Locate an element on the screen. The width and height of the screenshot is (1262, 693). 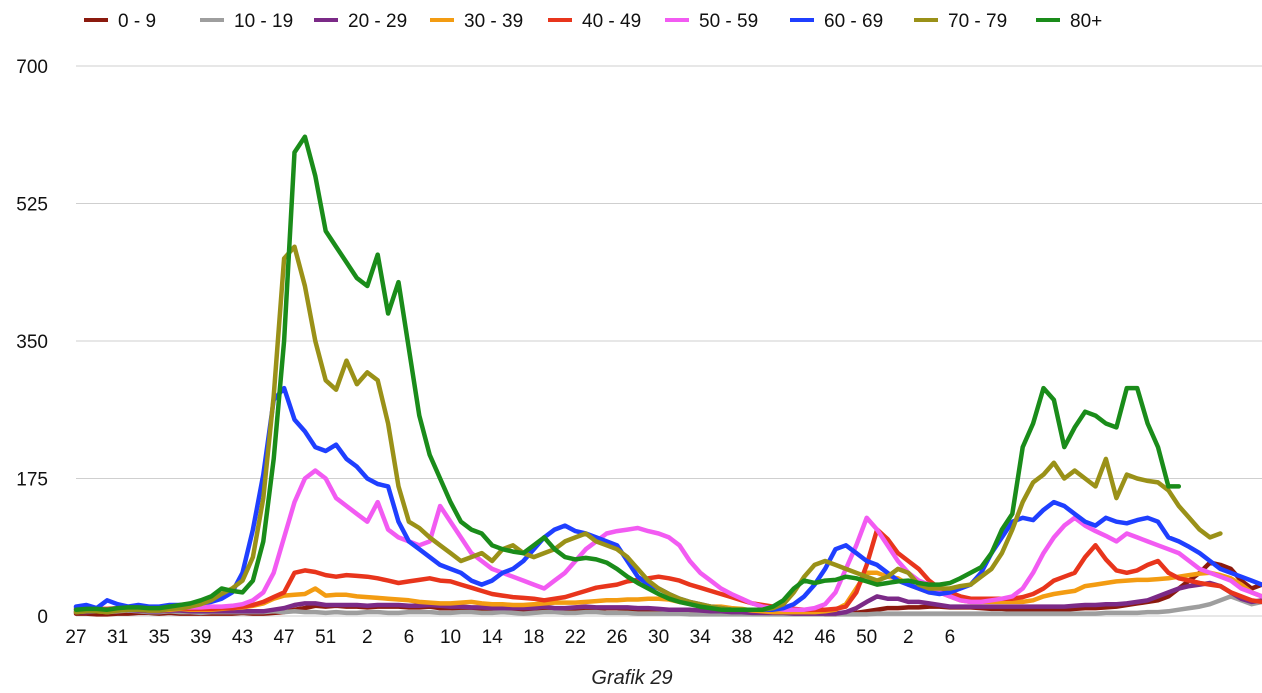
legend-label: 70 - 79 is located at coordinates (977, 21).